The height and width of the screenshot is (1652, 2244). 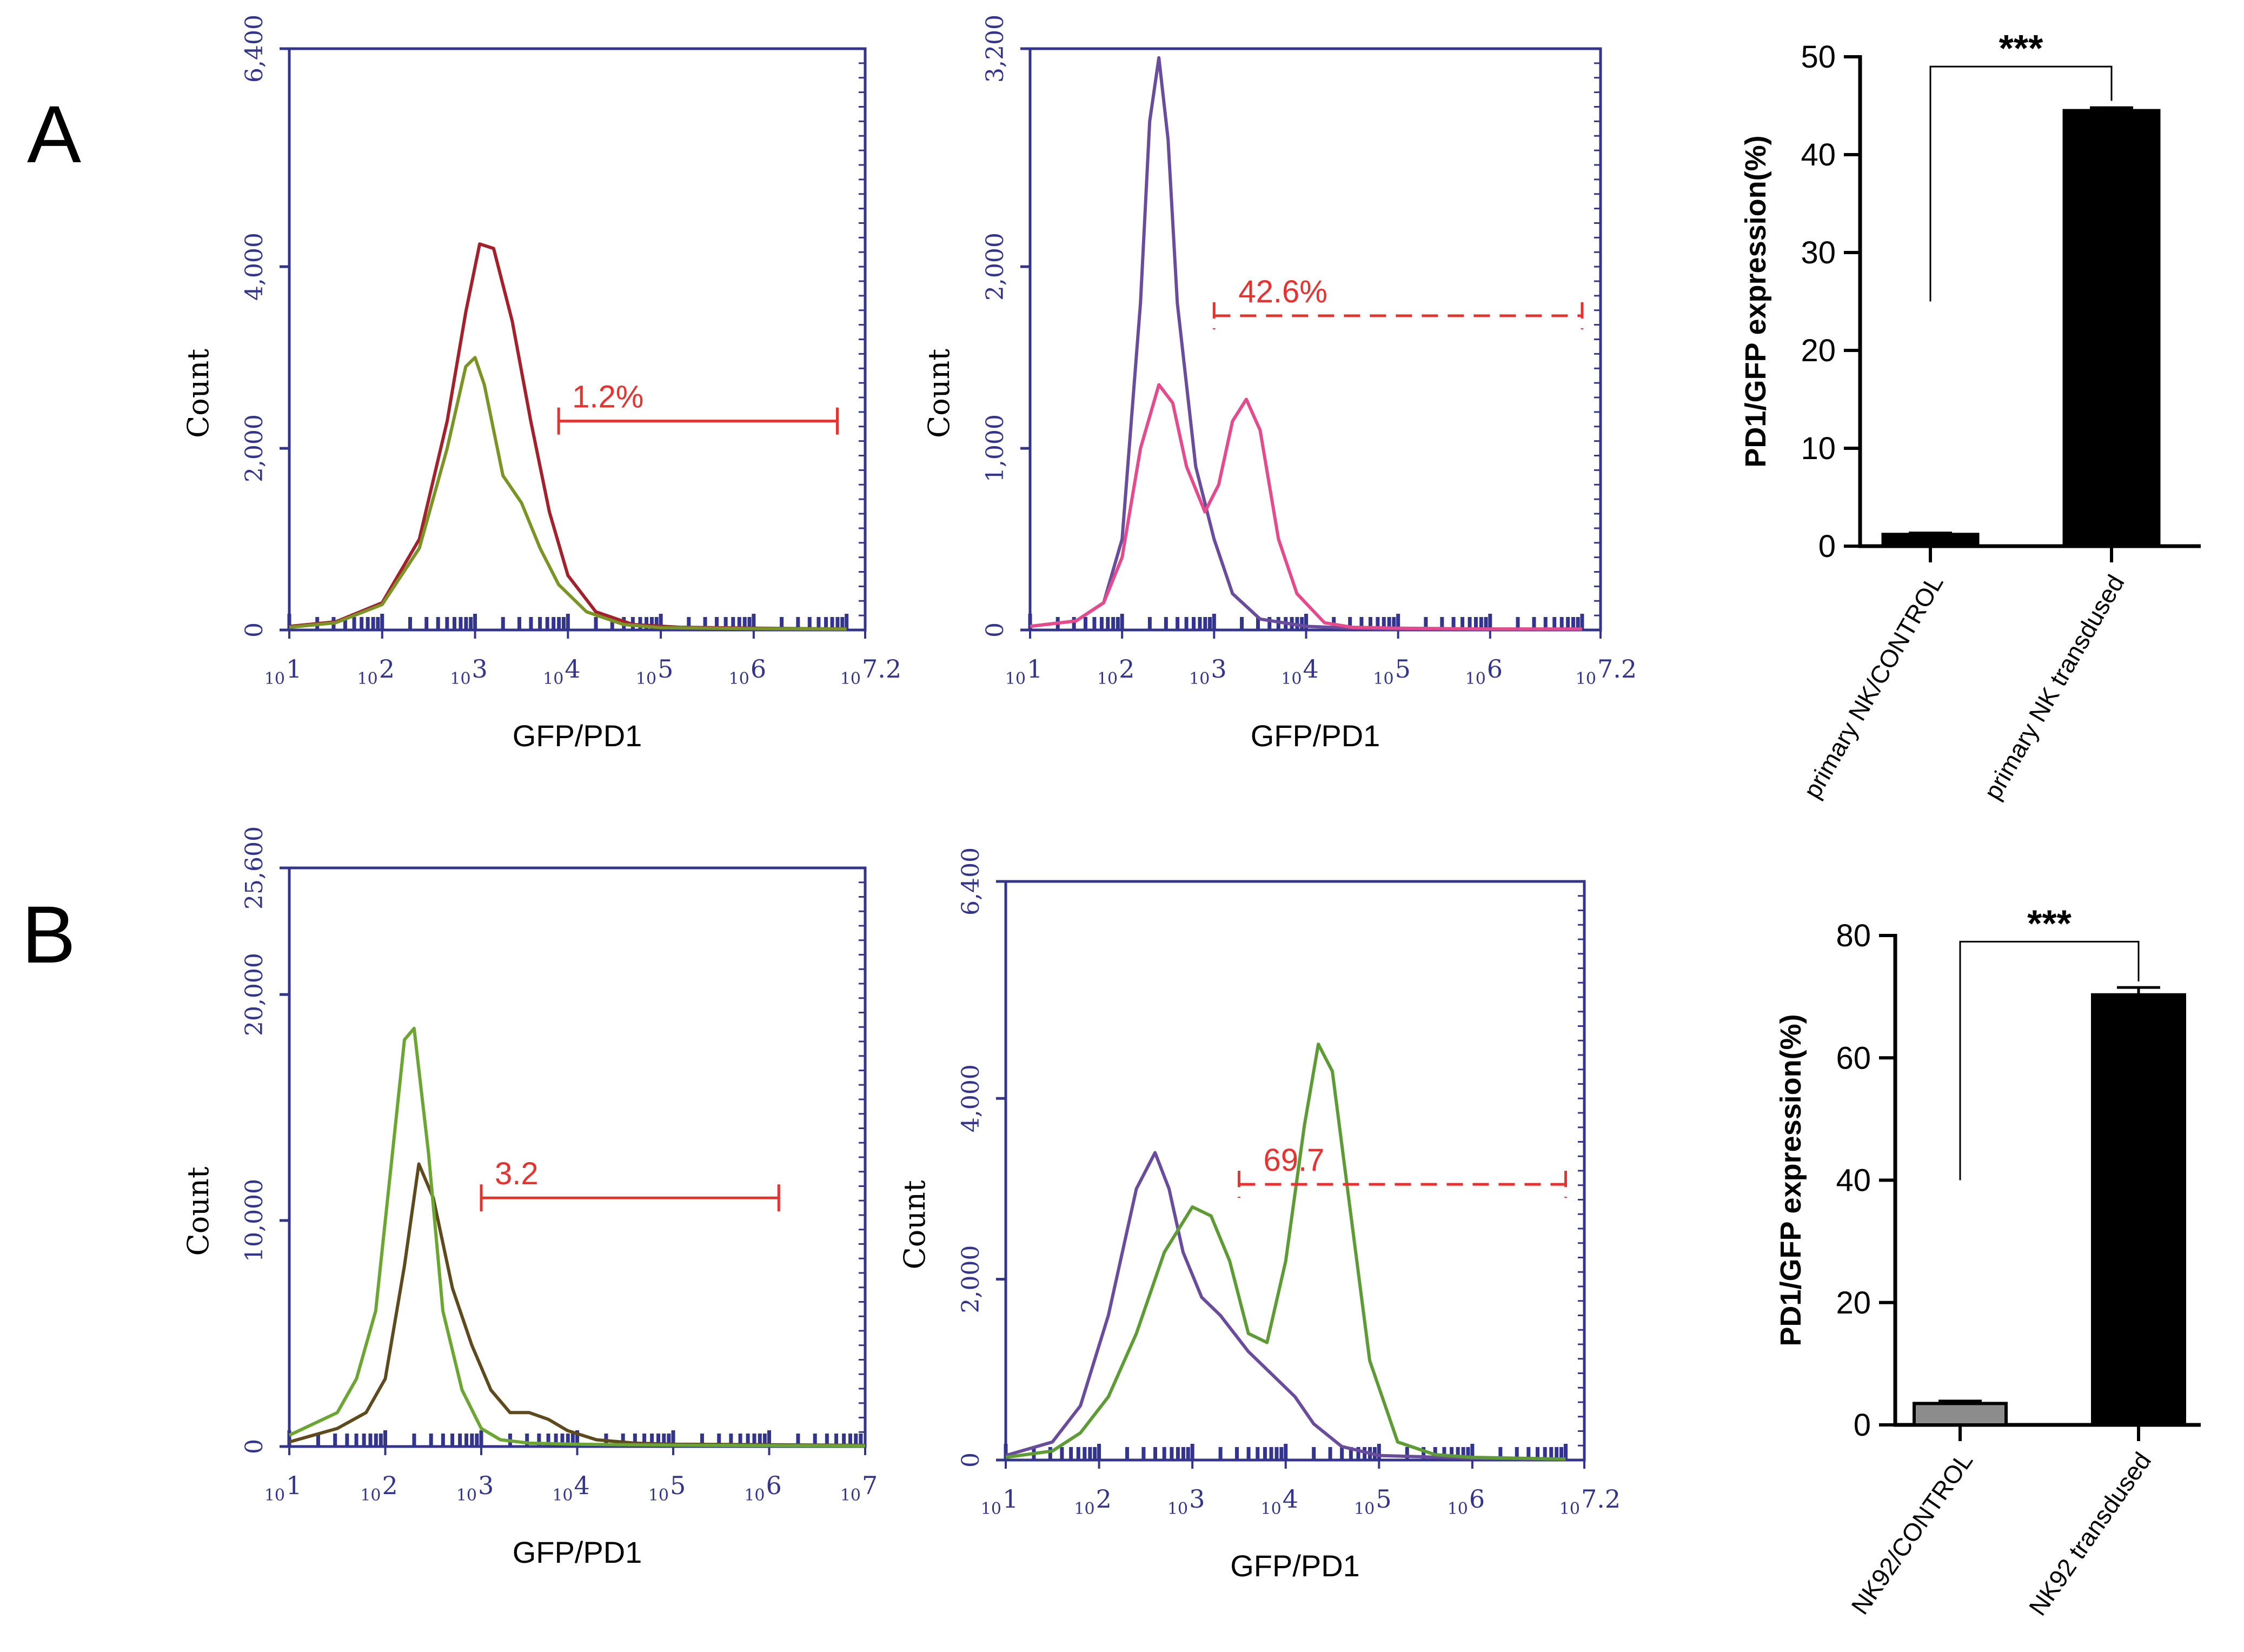 I want to click on category-label: NK92 transdused, so click(x=2089, y=1534).